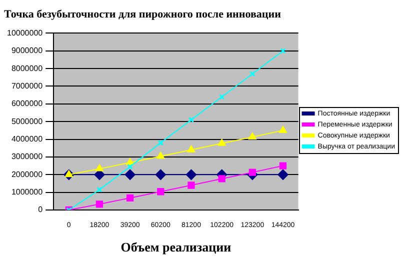  I want to click on y-tick-label: 8000000, so click(27, 68).